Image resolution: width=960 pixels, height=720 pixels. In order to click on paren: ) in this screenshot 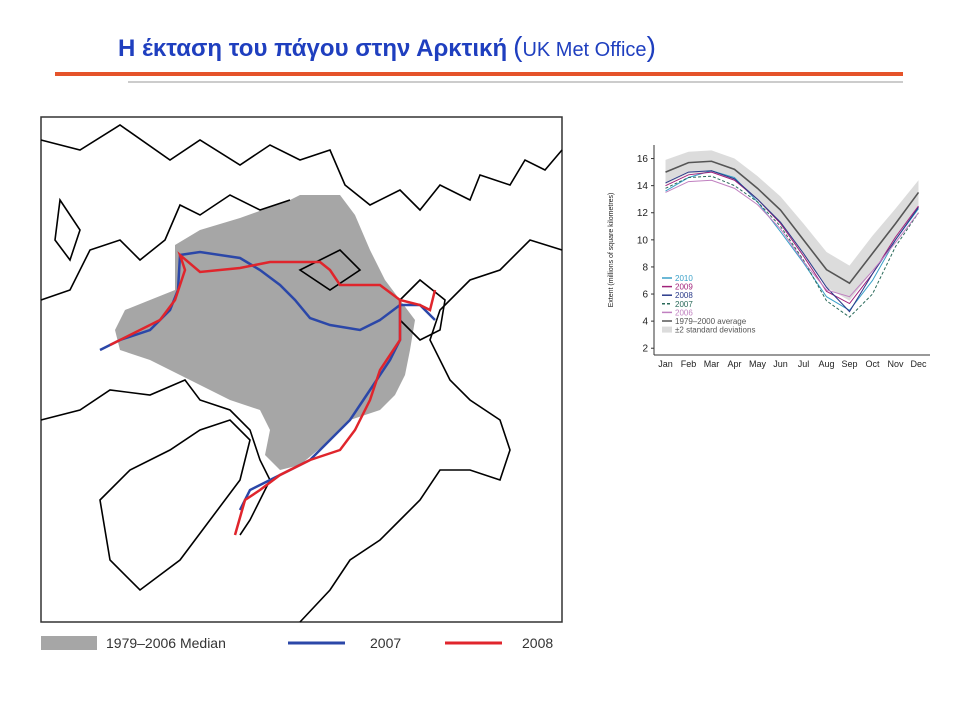, I will do `click(651, 46)`.